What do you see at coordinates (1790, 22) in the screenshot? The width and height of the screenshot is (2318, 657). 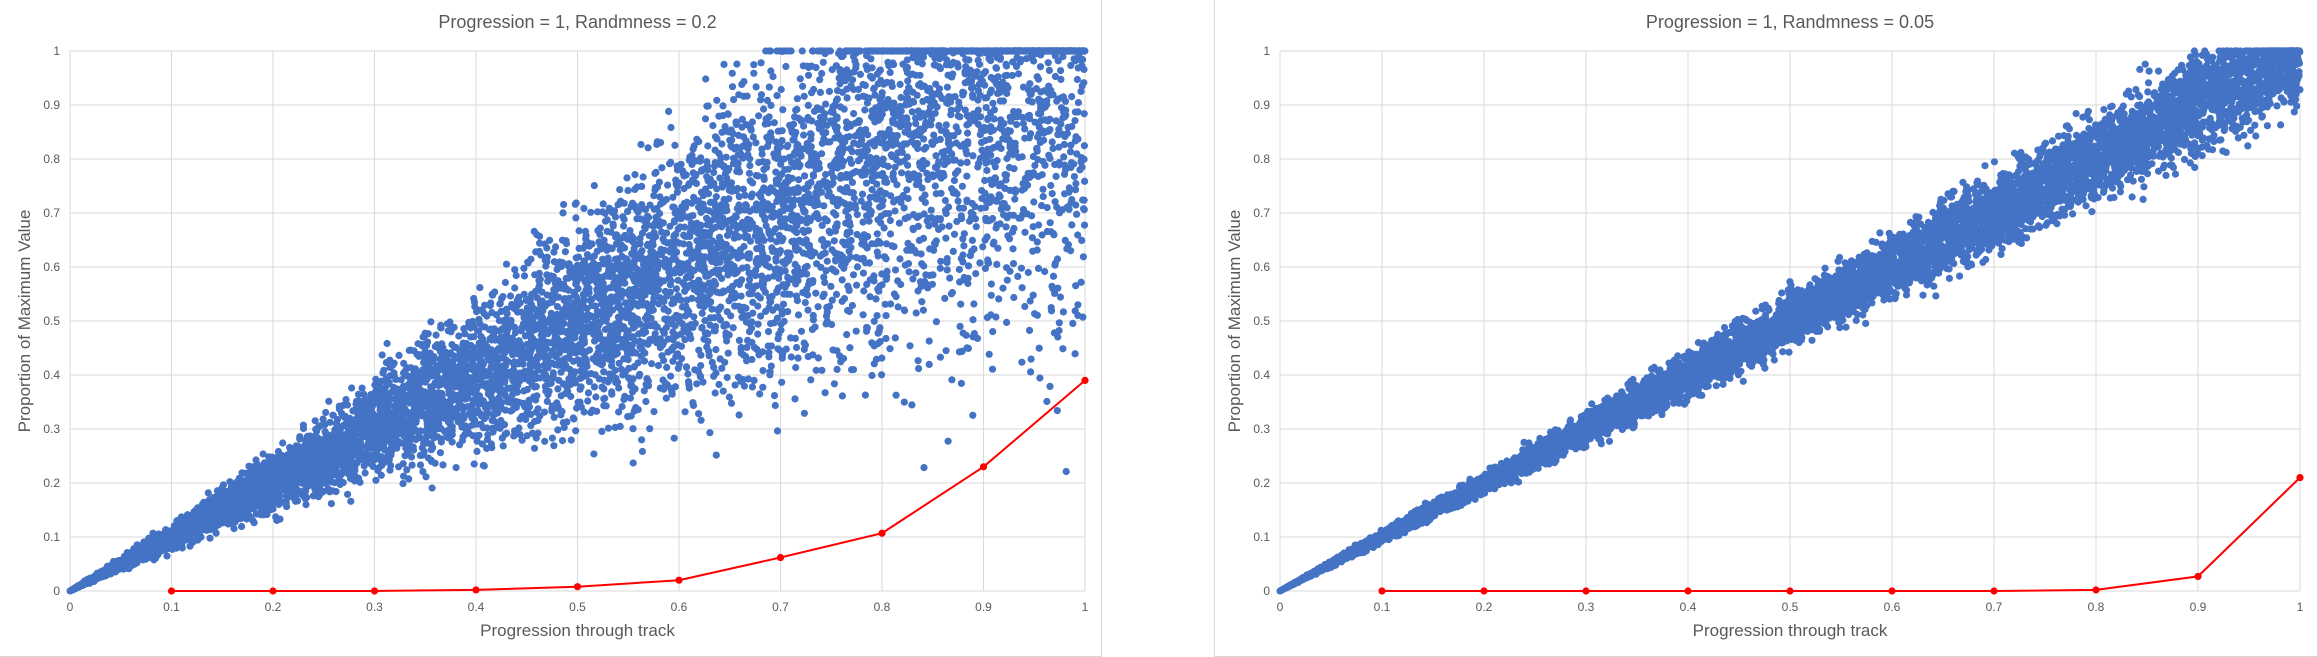 I see `chart-title: Progression = 1, Randmness = 0.05` at bounding box center [1790, 22].